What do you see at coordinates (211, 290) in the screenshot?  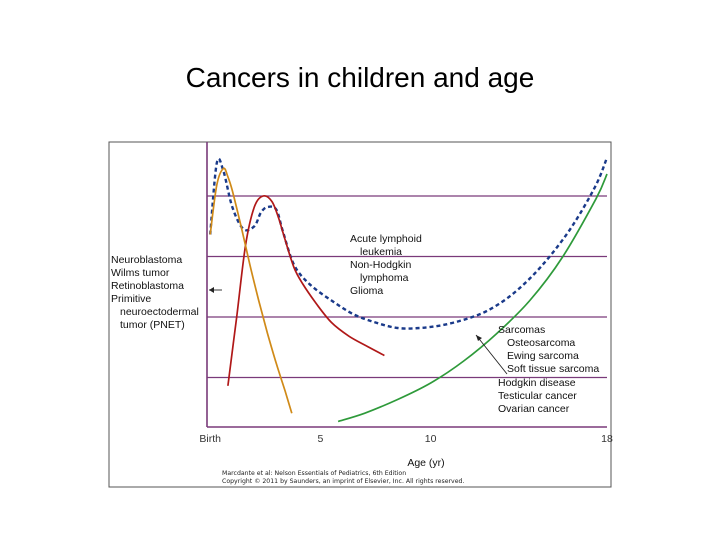 I see `left-pointer-arrowhead` at bounding box center [211, 290].